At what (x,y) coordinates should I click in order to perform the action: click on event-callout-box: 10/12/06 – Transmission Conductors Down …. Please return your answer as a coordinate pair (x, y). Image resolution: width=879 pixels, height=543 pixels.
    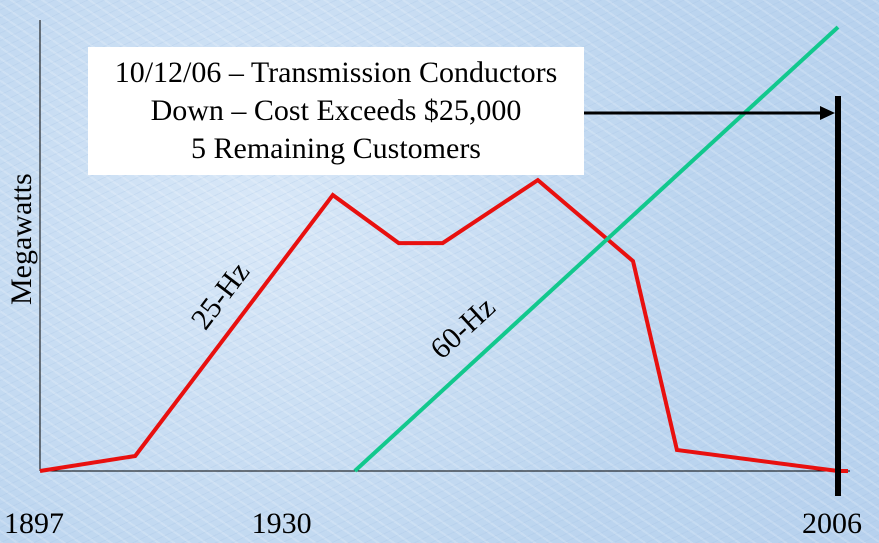
    Looking at the image, I should click on (336, 111).